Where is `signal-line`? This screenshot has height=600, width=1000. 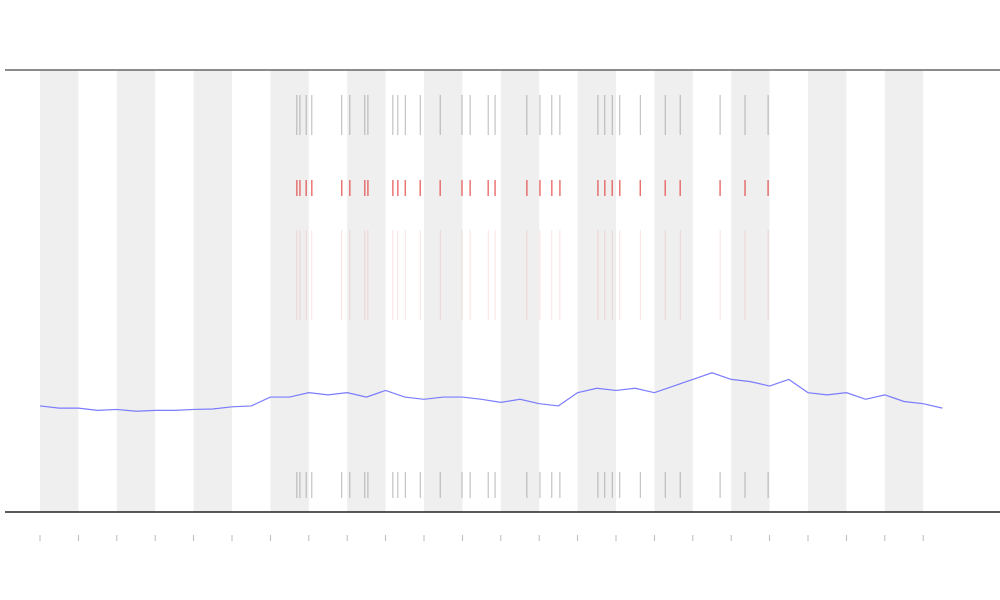
signal-line is located at coordinates (491, 392).